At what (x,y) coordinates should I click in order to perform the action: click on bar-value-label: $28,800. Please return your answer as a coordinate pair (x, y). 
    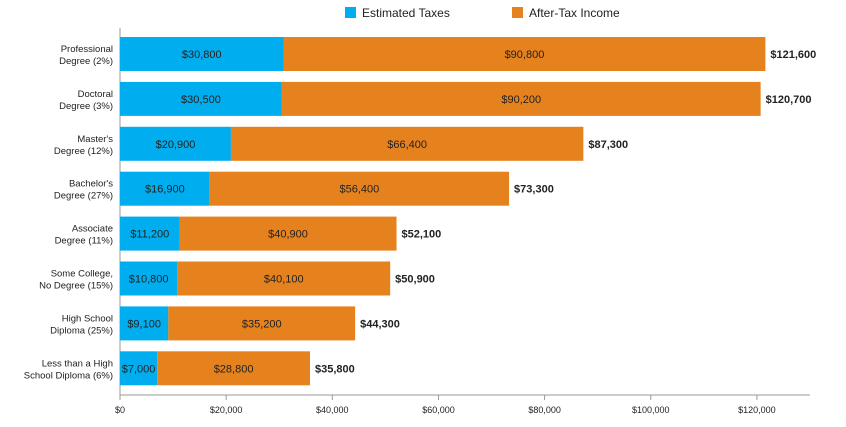
    Looking at the image, I should click on (234, 369).